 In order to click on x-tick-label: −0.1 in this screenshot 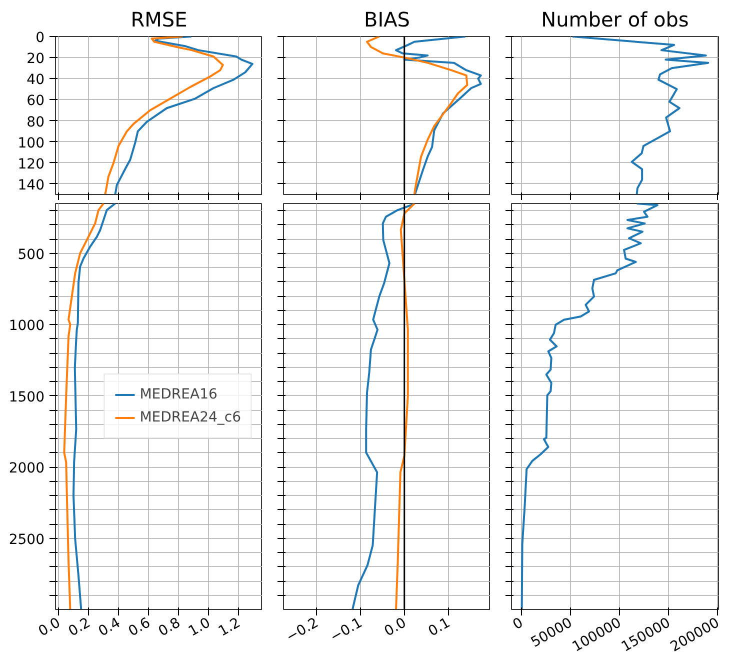, I will do `click(347, 630)`.